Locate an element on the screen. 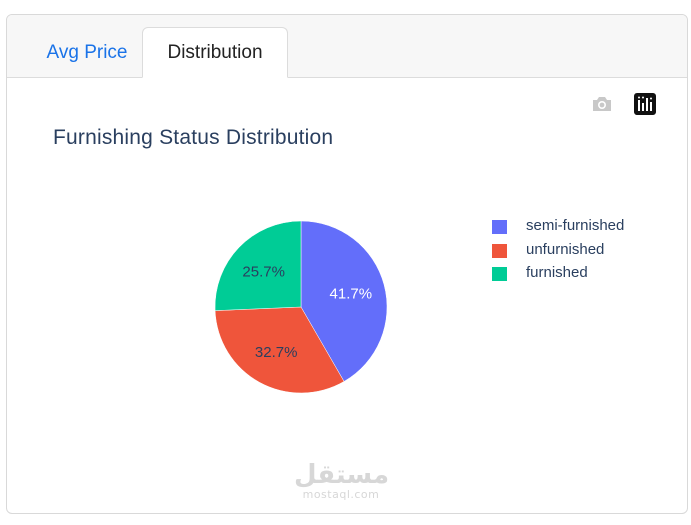 This screenshot has height=525, width=691. watermark-arabic: مستقل is located at coordinates (342, 475).